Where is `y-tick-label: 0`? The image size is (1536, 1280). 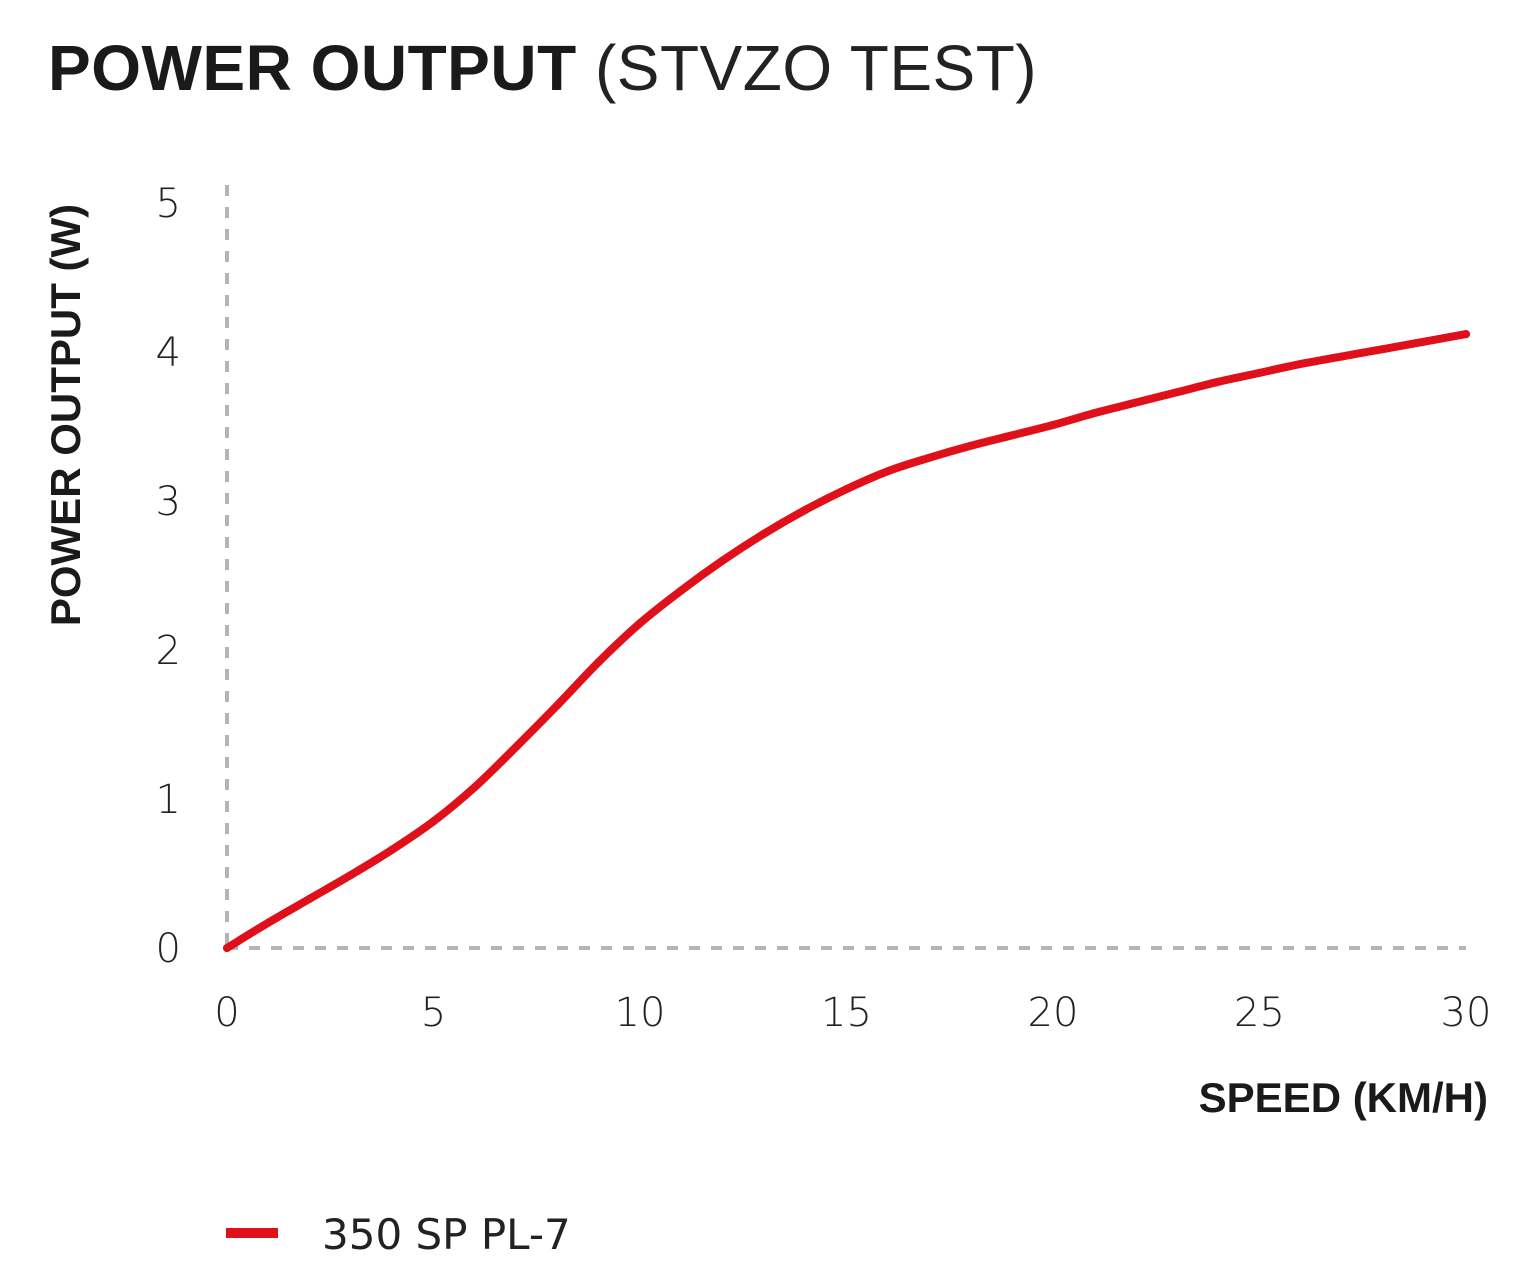 y-tick-label: 0 is located at coordinates (168, 949).